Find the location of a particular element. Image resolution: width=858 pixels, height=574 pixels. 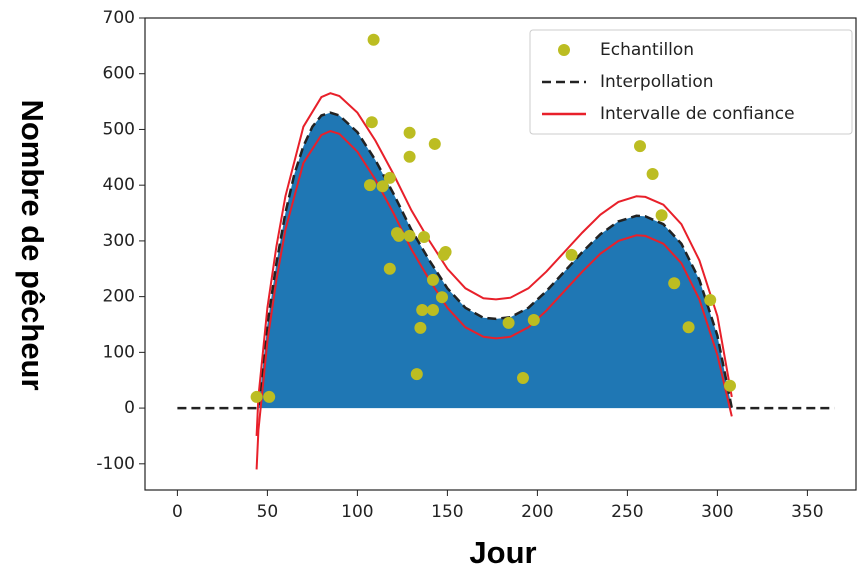

legend-label: Intervalle de confiance is located at coordinates (697, 114).